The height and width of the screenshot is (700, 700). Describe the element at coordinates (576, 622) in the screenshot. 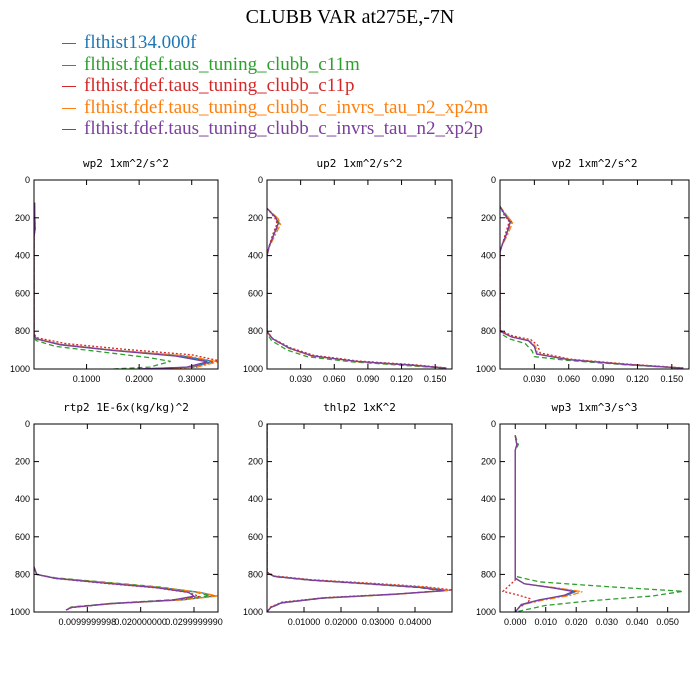

I see `x-tick-label: 0.020` at that location.